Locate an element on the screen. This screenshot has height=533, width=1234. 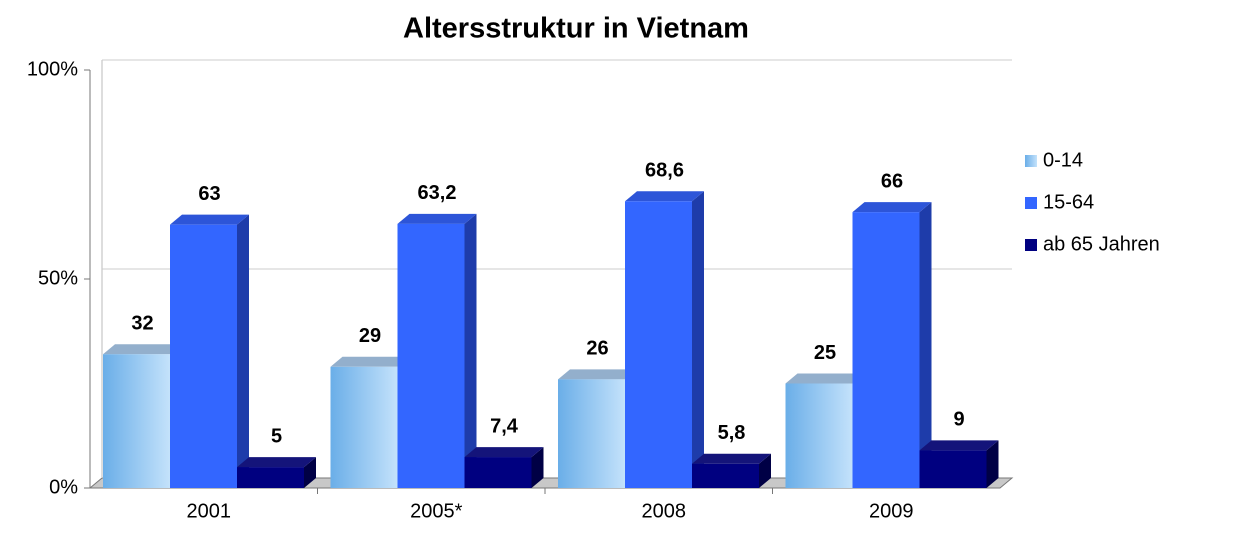
y-tick-label: 50% is located at coordinates (58, 278).